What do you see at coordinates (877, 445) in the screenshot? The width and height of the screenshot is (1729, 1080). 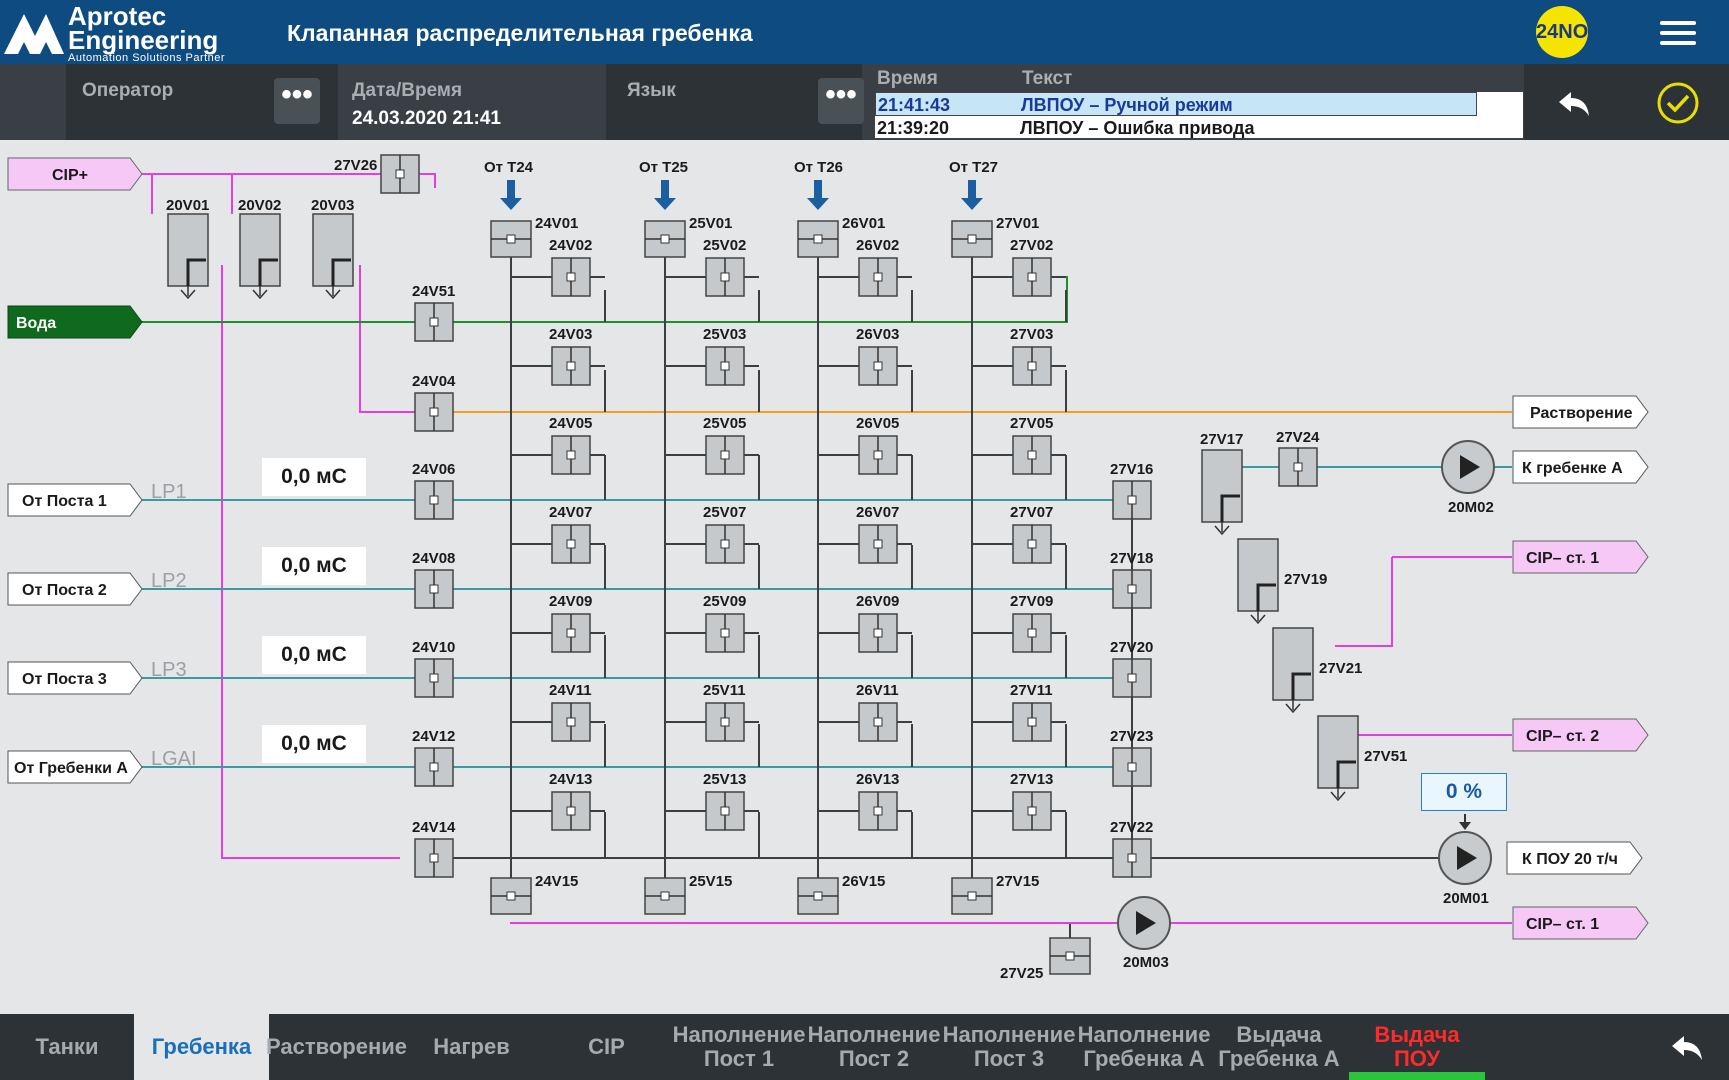 I see `valve-26v05: 26V05` at bounding box center [877, 445].